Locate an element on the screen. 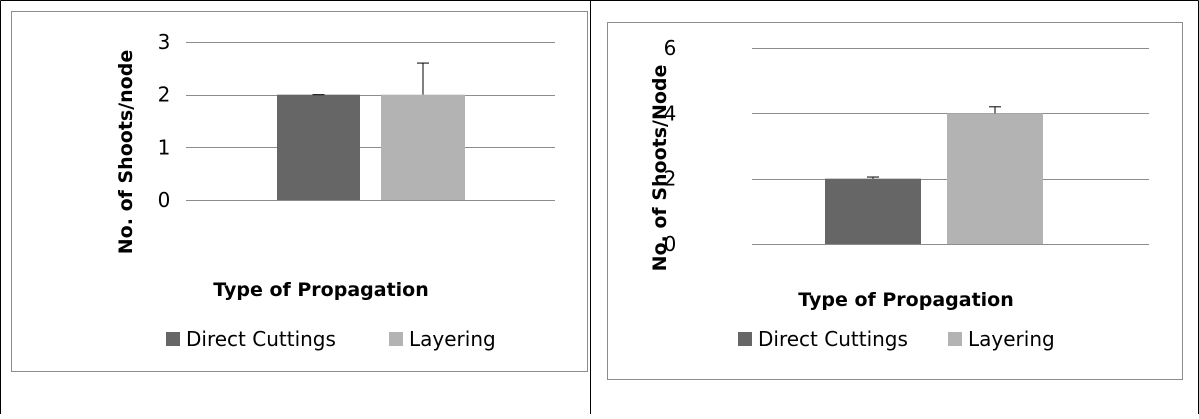  chart-2-x-axis-label: Type of Propagation is located at coordinates (906, 300).